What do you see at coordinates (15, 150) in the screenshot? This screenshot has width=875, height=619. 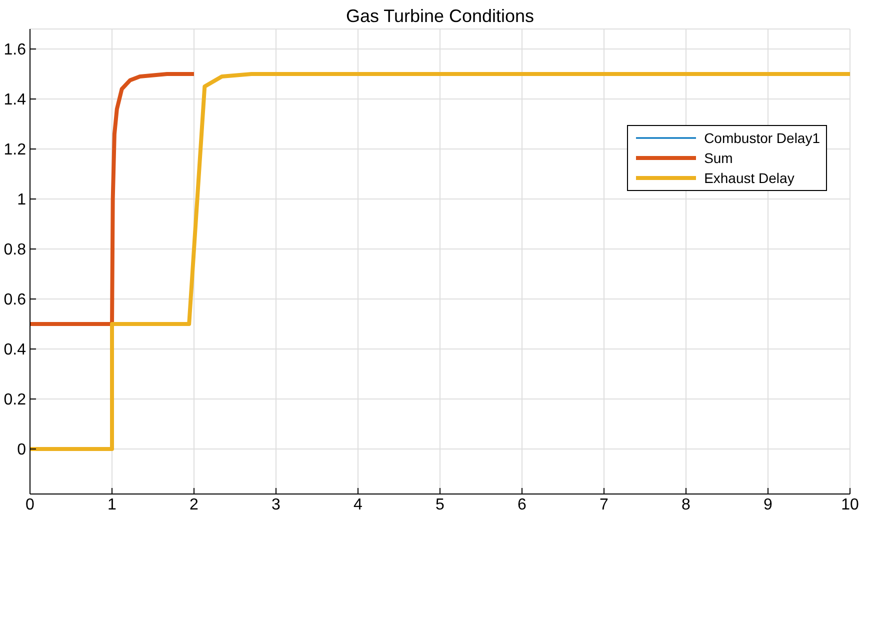 I see `y-tick-label: 1.2` at bounding box center [15, 150].